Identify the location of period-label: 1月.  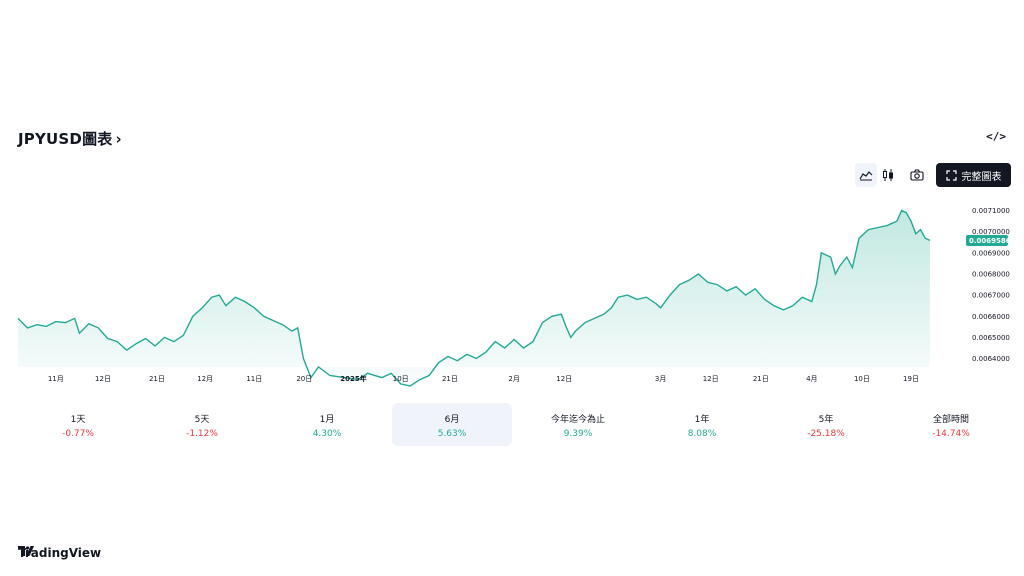
(327, 420).